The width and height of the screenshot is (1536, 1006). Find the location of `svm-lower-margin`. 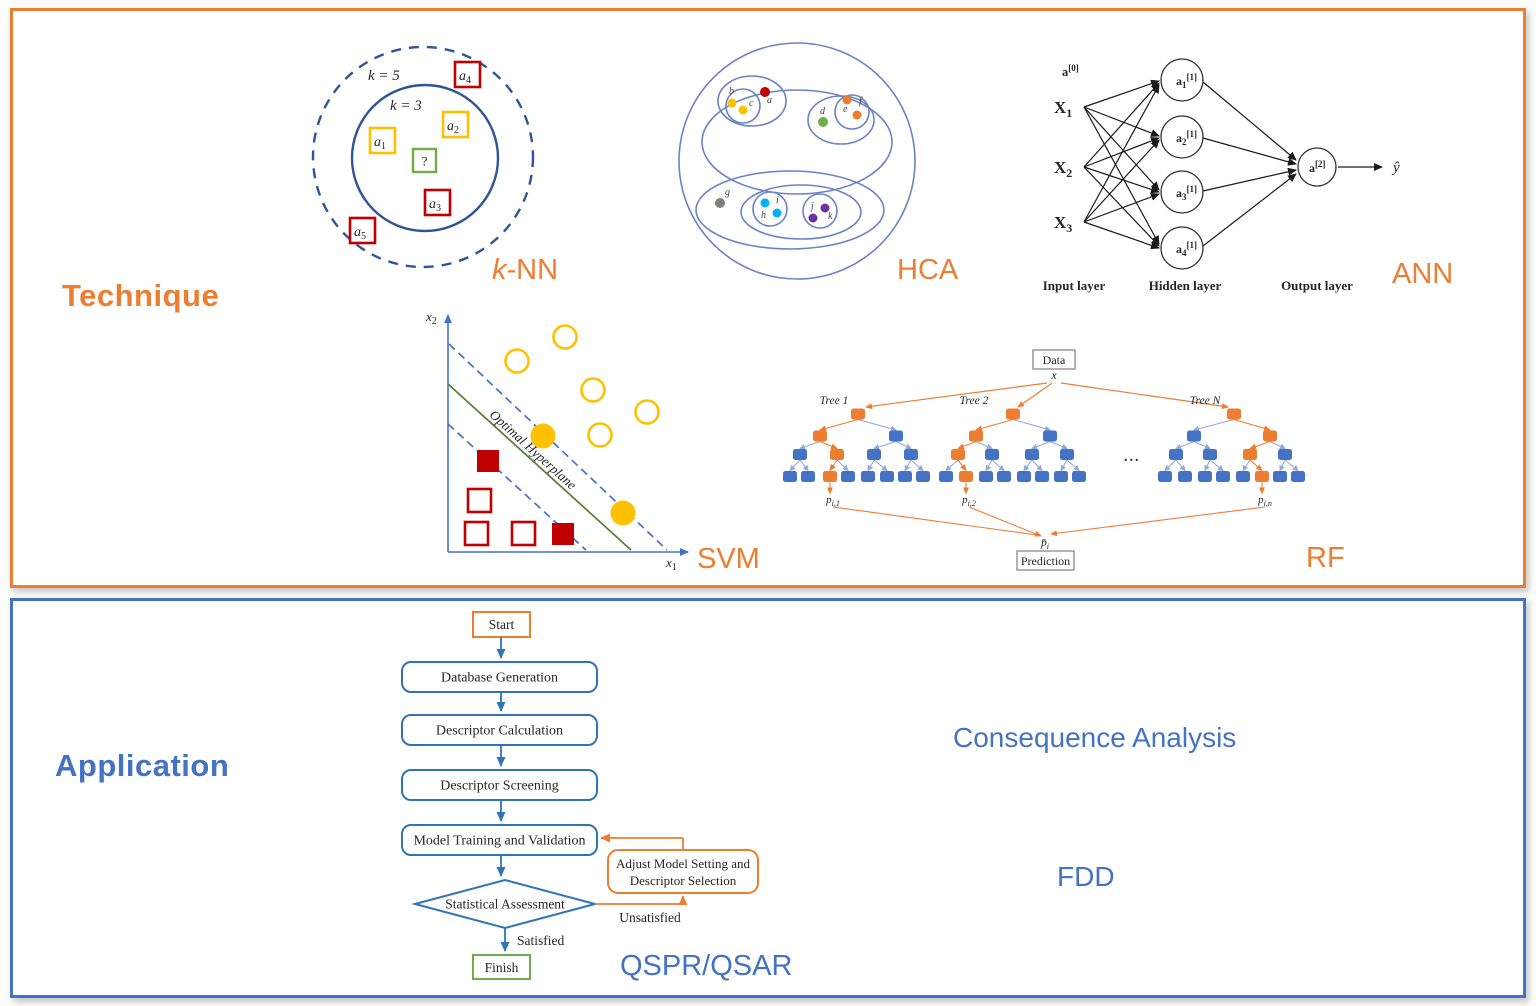

svm-lower-margin is located at coordinates (517, 487).